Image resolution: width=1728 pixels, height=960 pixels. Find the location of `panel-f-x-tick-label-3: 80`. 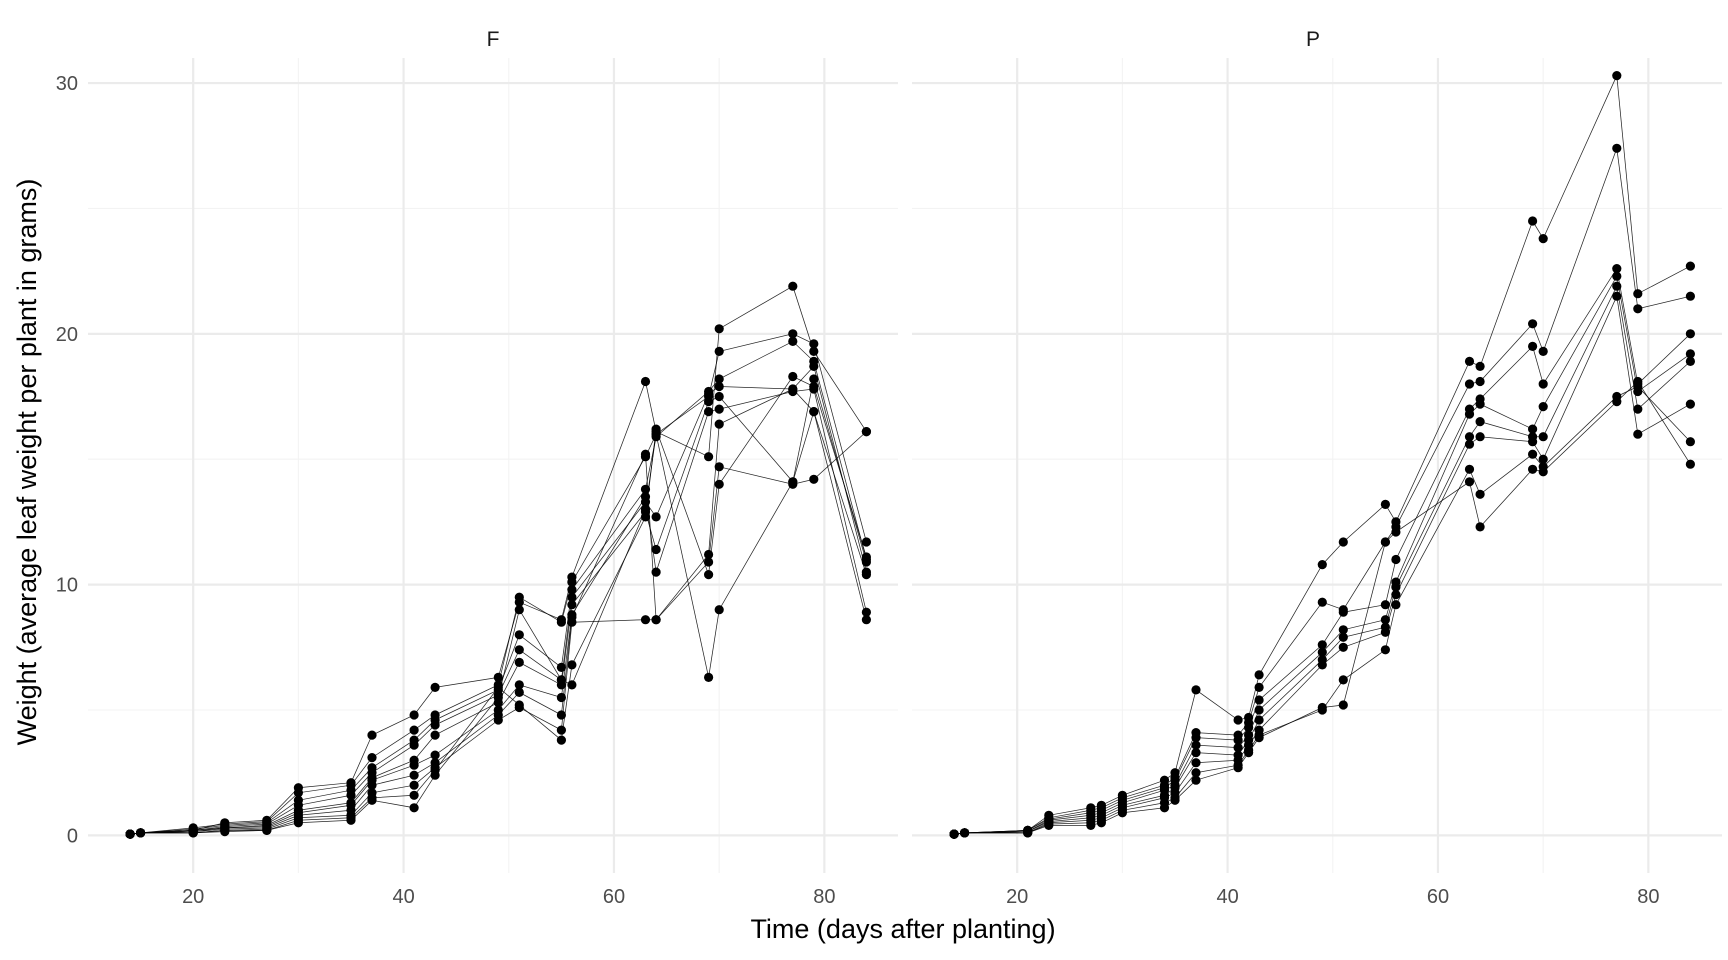

panel-f-x-tick-label-3: 80 is located at coordinates (824, 897).